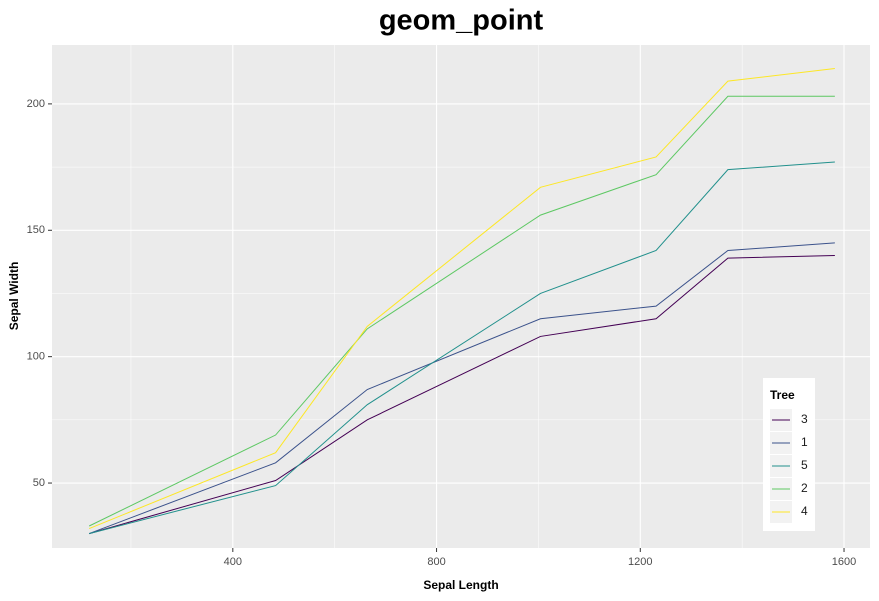 Image resolution: width=879 pixels, height=601 pixels. I want to click on x-tick-label: 1200, so click(640, 562).